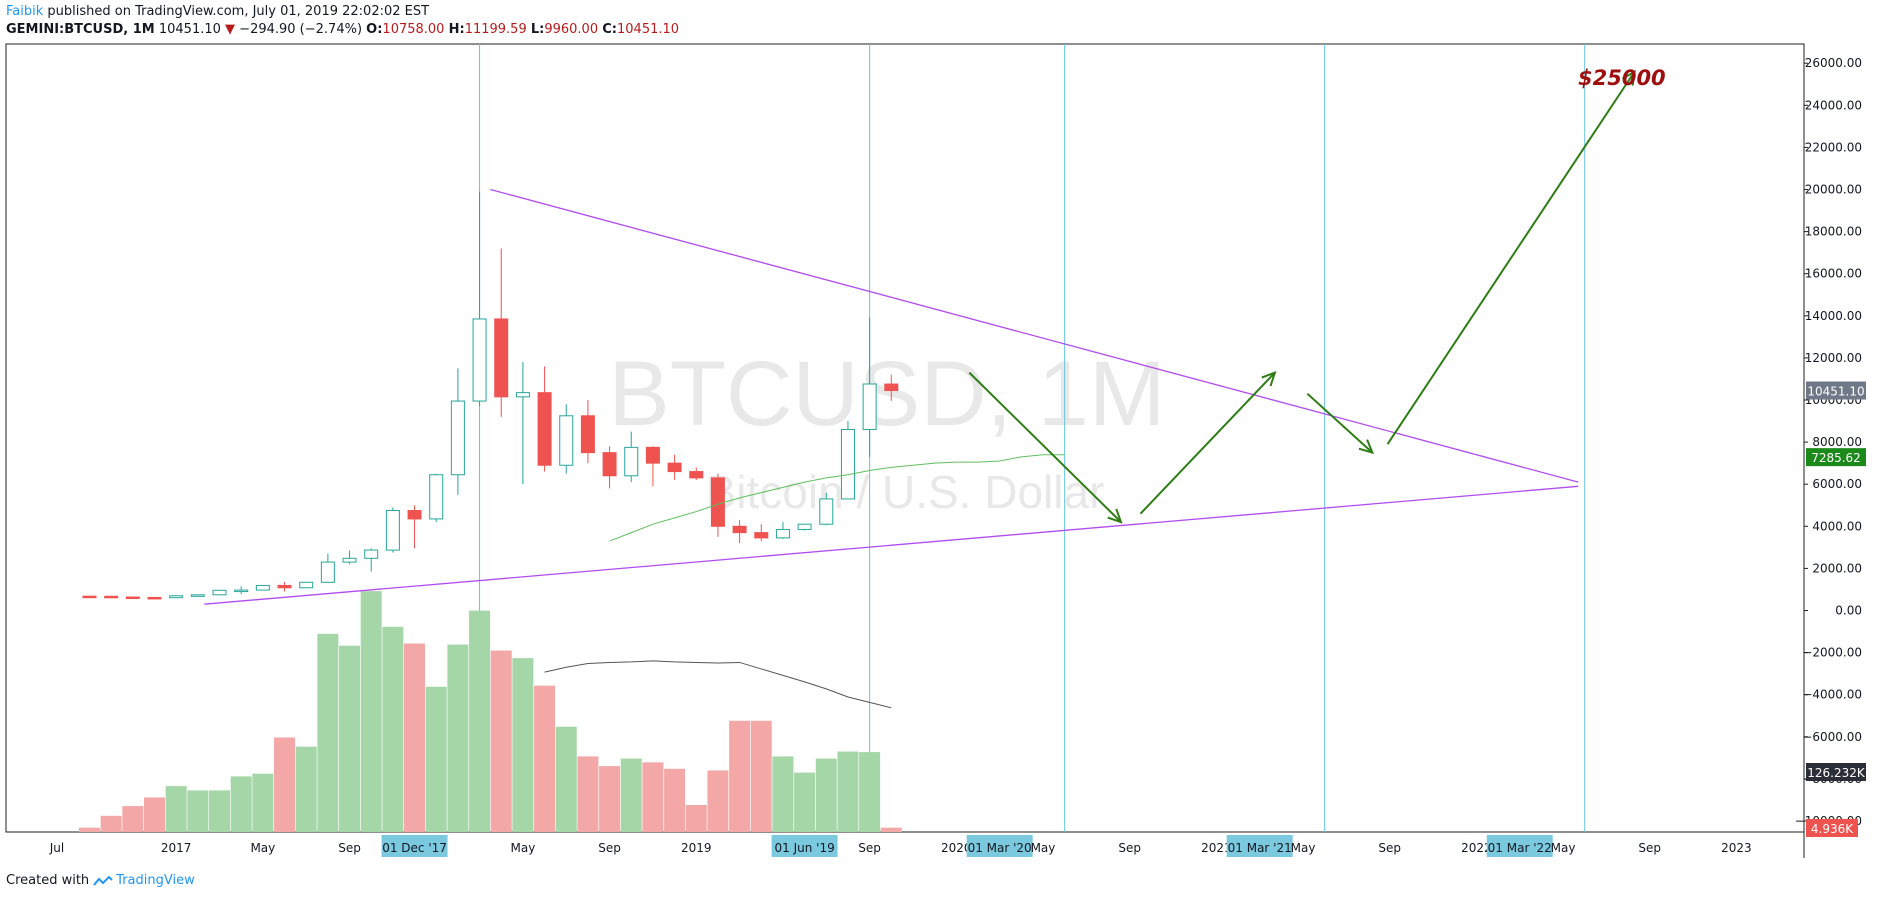 Image resolution: width=1884 pixels, height=898 pixels. What do you see at coordinates (56, 848) in the screenshot?
I see `x-tick-label: Jul` at bounding box center [56, 848].